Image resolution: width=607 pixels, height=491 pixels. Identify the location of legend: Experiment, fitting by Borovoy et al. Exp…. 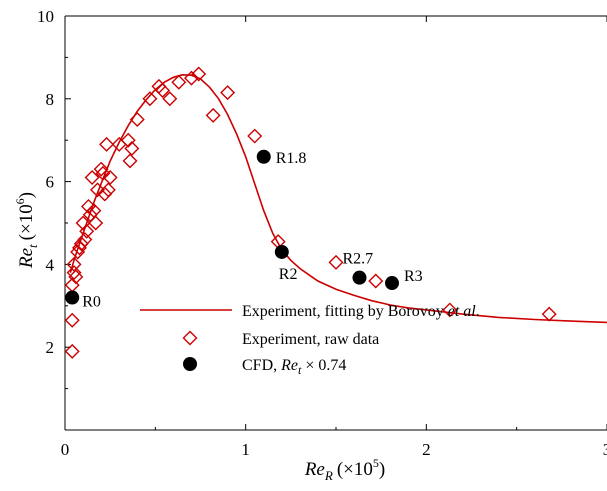
(310, 340).